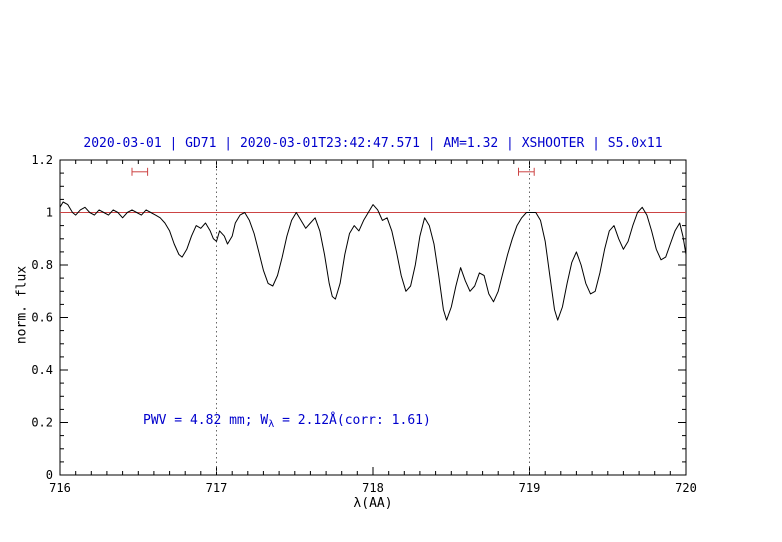 The width and height of the screenshot is (782, 542). What do you see at coordinates (217, 488) in the screenshot?
I see `x-tick-label: 717` at bounding box center [217, 488].